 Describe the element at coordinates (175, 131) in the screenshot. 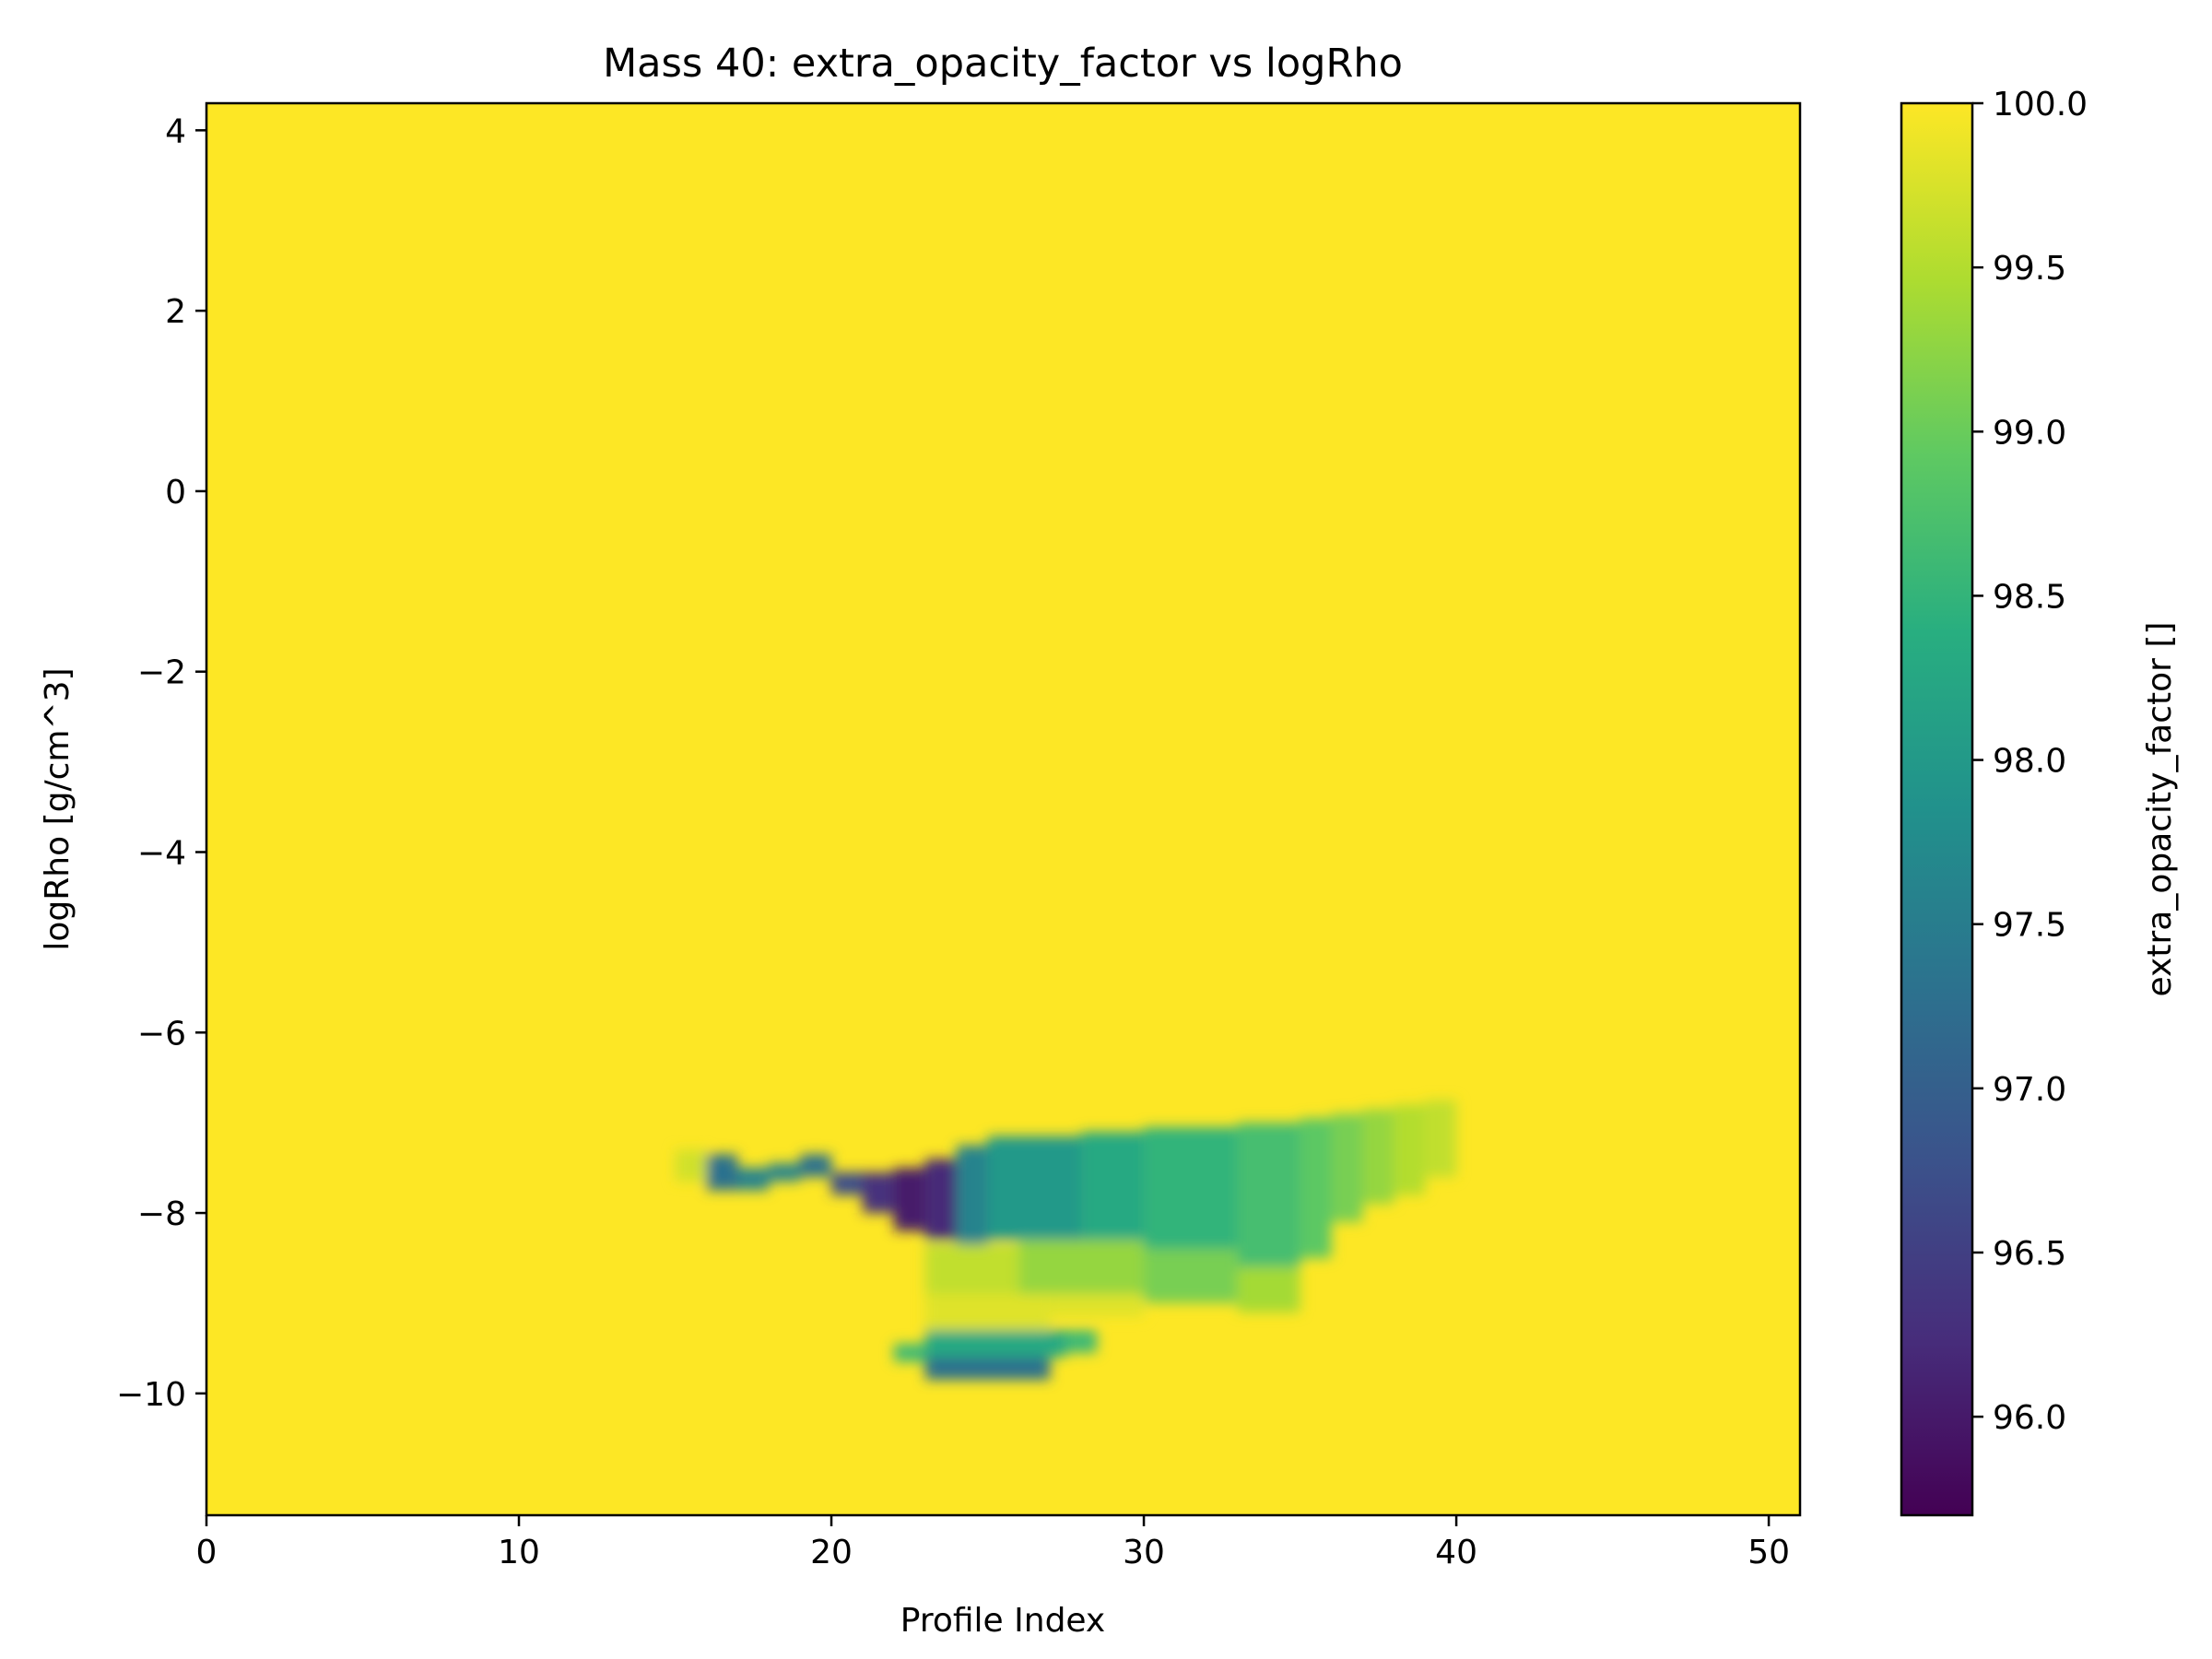

I see `y-tick-label: 4` at that location.